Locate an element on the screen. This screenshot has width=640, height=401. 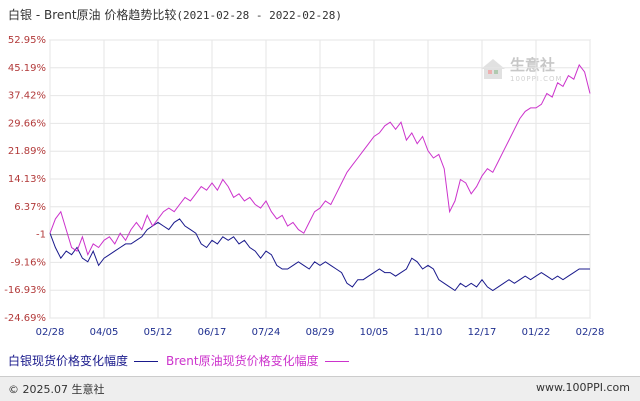
y-tick-label: -1 is located at coordinates (41, 235).